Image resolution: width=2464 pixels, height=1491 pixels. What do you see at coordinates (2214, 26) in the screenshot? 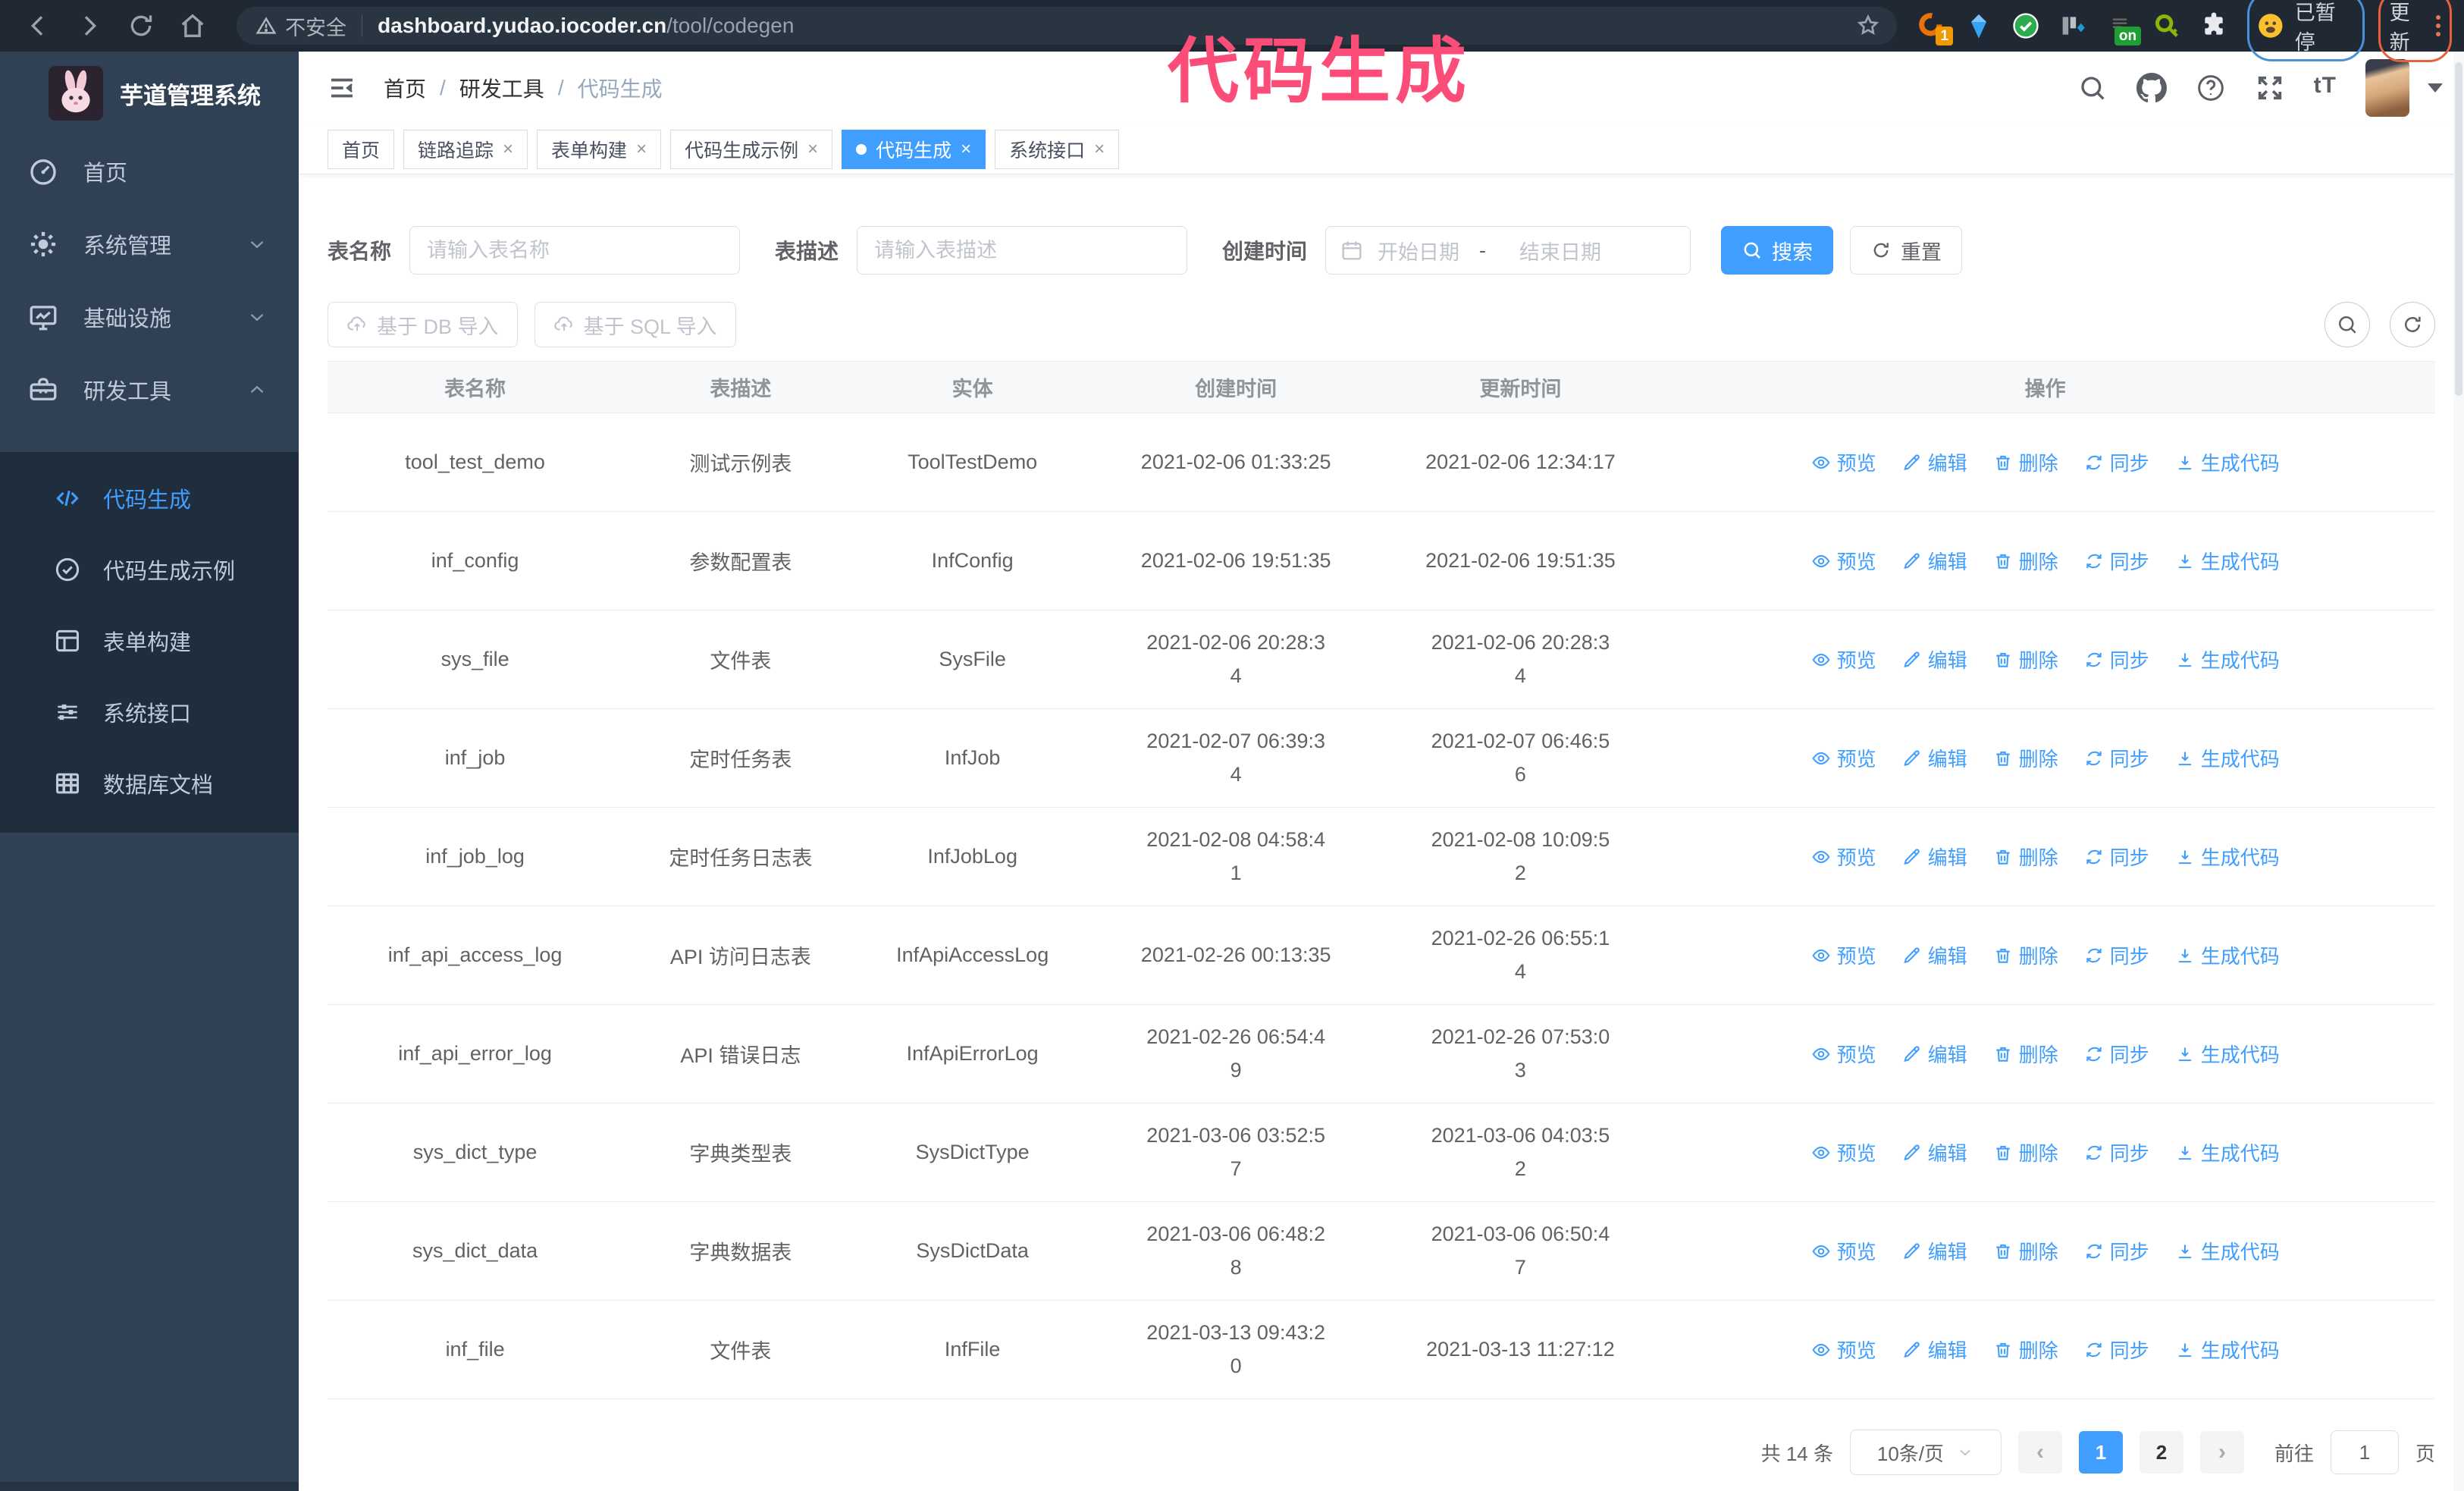
I see `extension-puzzle-icon` at bounding box center [2214, 26].